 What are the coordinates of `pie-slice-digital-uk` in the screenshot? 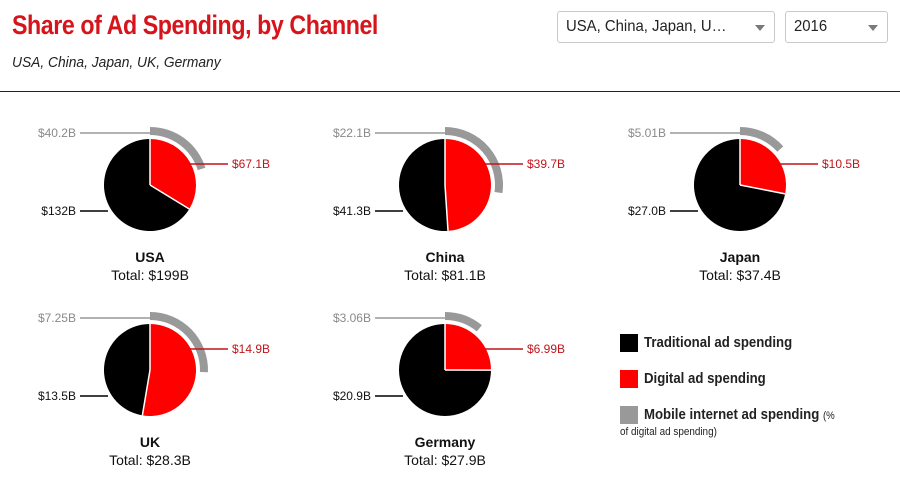 It's located at (169, 370).